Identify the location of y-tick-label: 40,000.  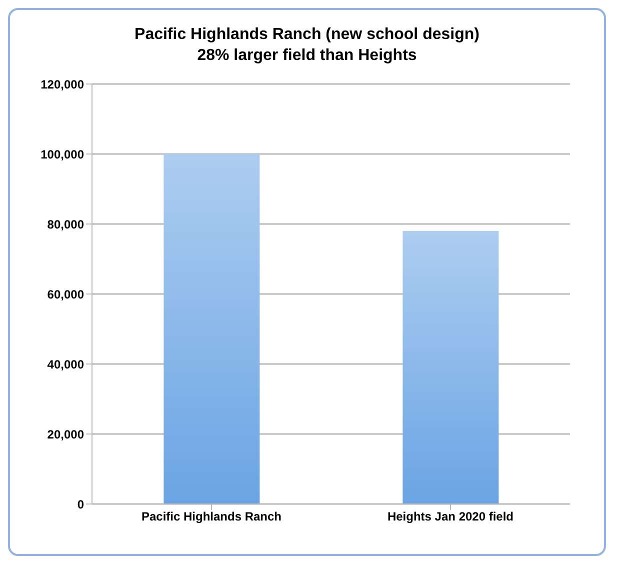
(65, 364).